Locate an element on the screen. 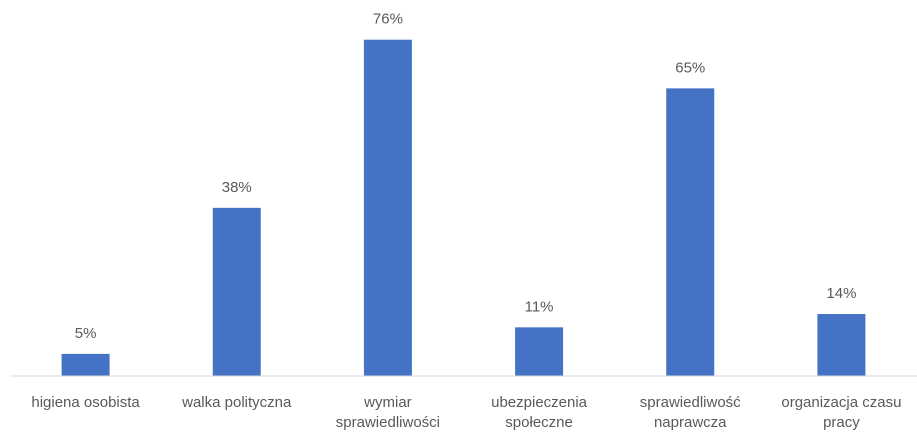 The width and height of the screenshot is (917, 433). value-label: 38% is located at coordinates (237, 187).